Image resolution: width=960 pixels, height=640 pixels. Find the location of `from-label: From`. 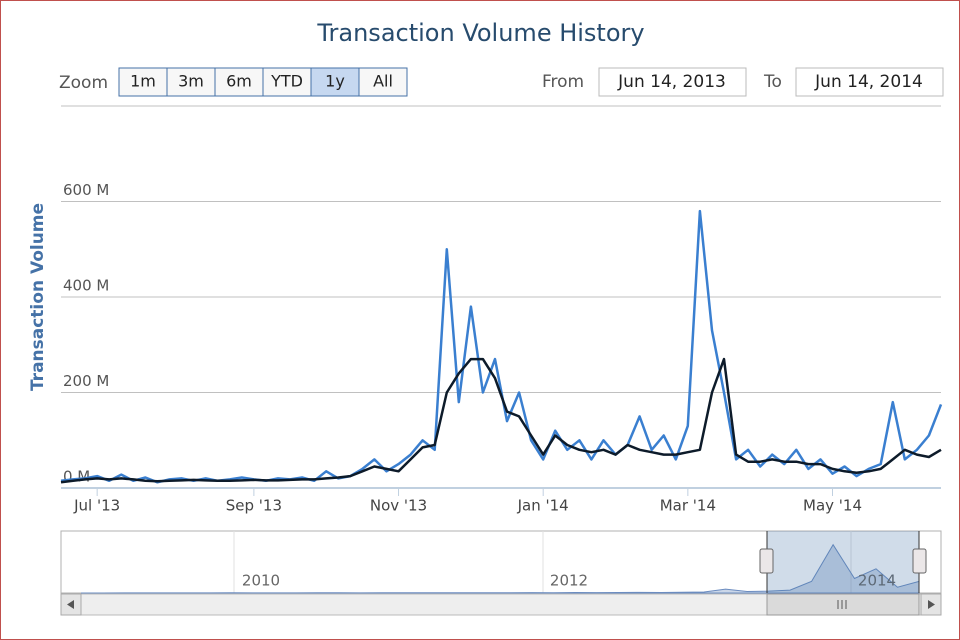

from-label: From is located at coordinates (563, 82).